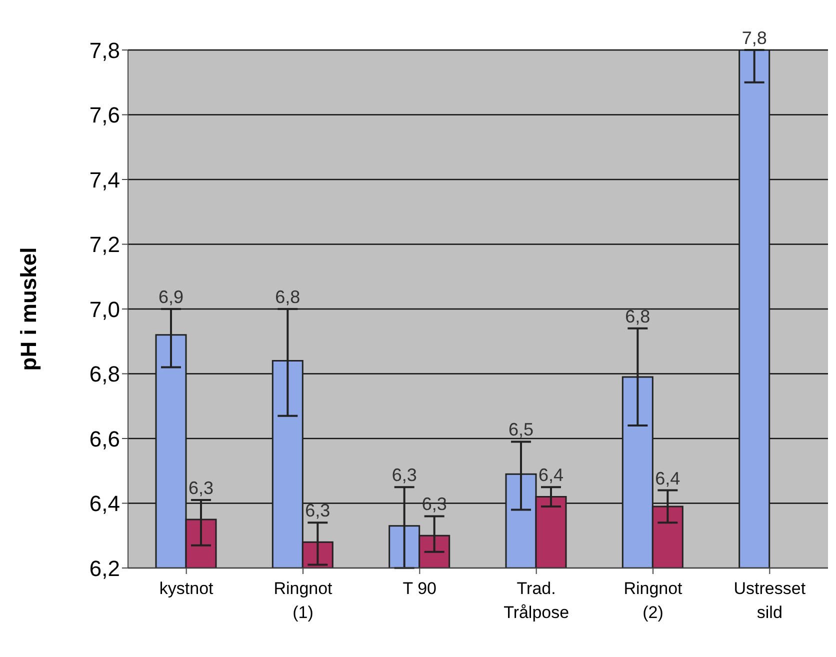 This screenshot has height=657, width=836. Describe the element at coordinates (104, 309) in the screenshot. I see `y-tick-label: 7,0` at that location.